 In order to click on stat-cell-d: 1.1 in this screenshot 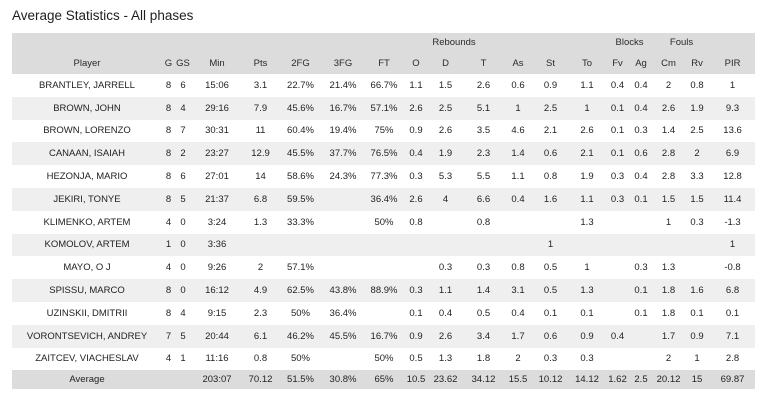, I will do `click(445, 290)`.